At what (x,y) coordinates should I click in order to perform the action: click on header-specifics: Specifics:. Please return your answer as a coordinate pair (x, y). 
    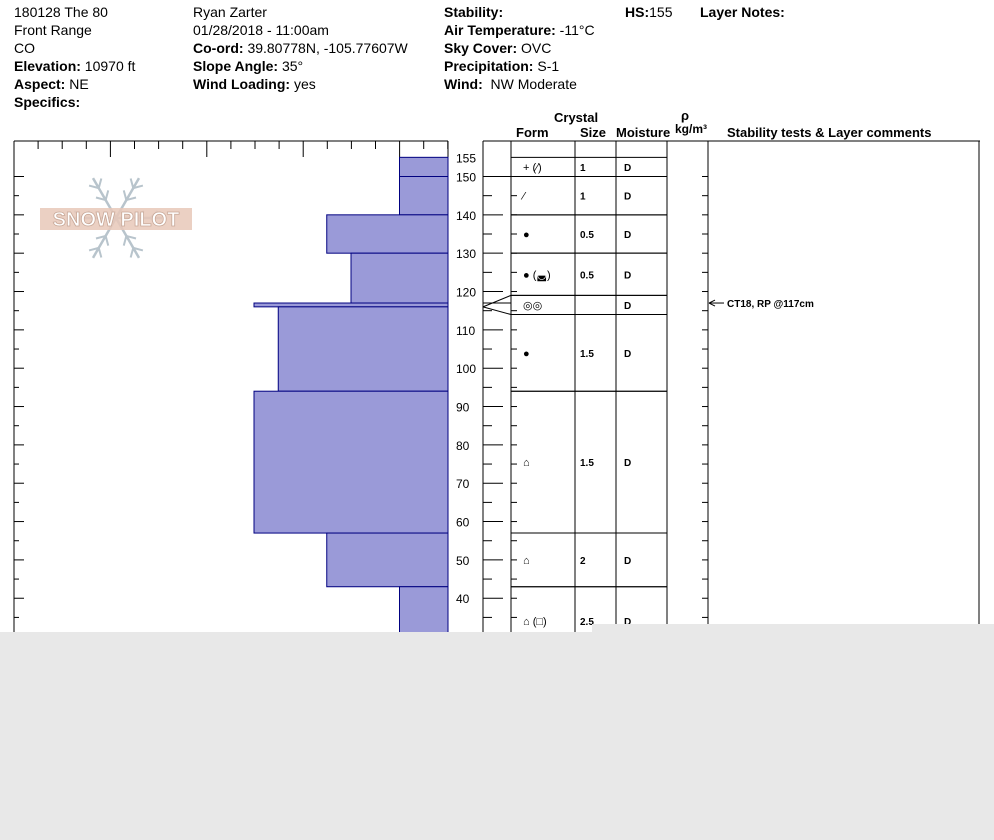
    Looking at the image, I should click on (47, 102).